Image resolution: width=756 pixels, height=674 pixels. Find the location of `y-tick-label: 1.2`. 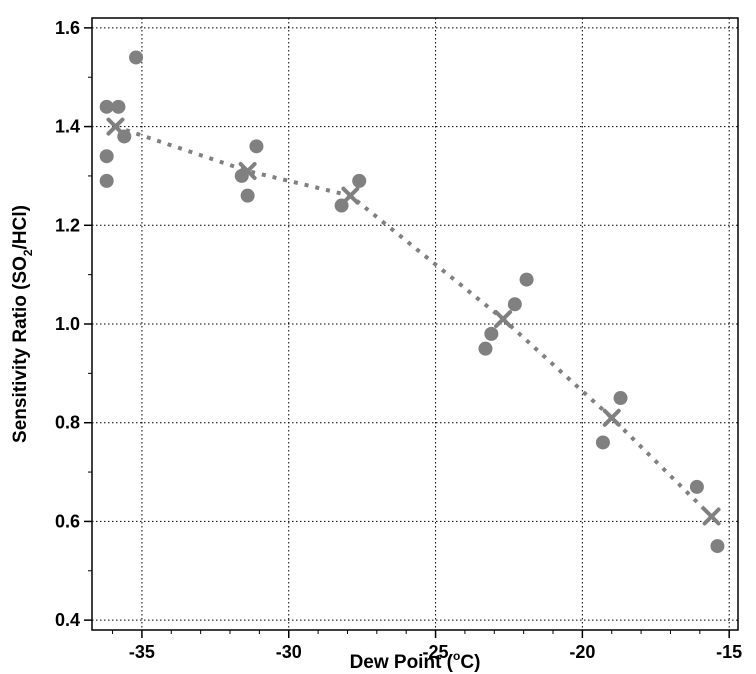

y-tick-label: 1.2 is located at coordinates (67, 225).